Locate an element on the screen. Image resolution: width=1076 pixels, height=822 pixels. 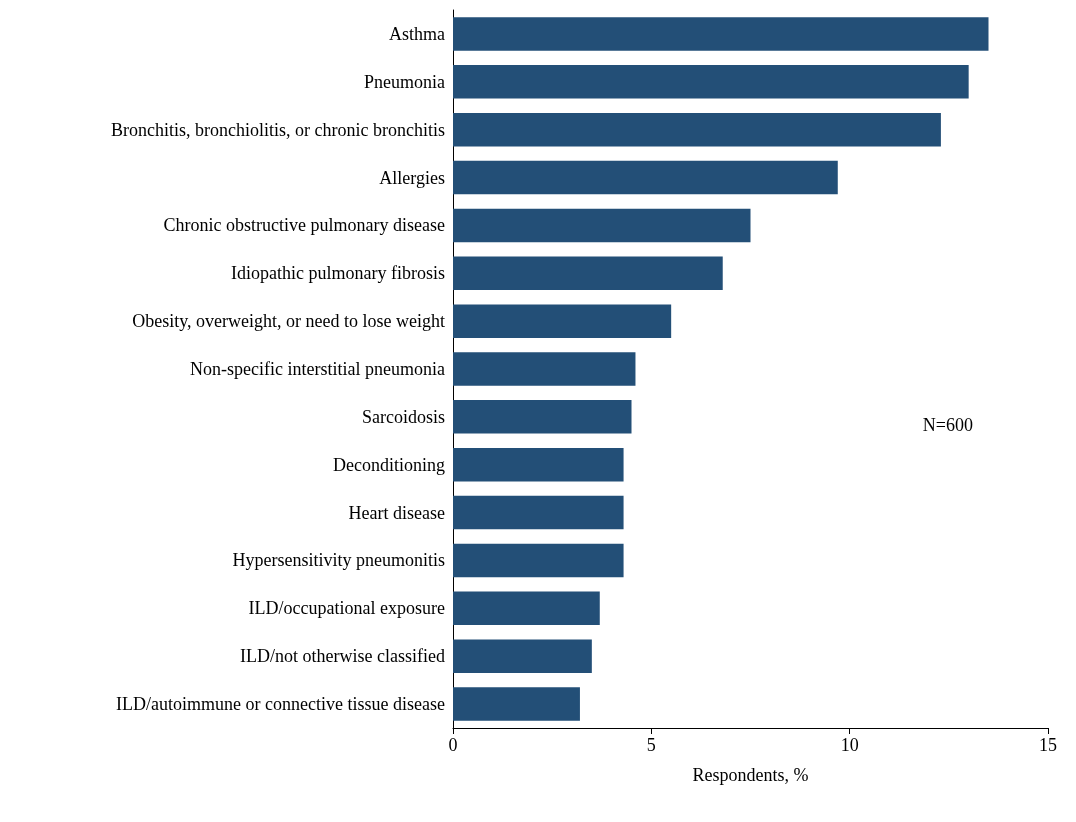
y-tick-label: Non-specific interstitial pneumonia is located at coordinates (317, 369).